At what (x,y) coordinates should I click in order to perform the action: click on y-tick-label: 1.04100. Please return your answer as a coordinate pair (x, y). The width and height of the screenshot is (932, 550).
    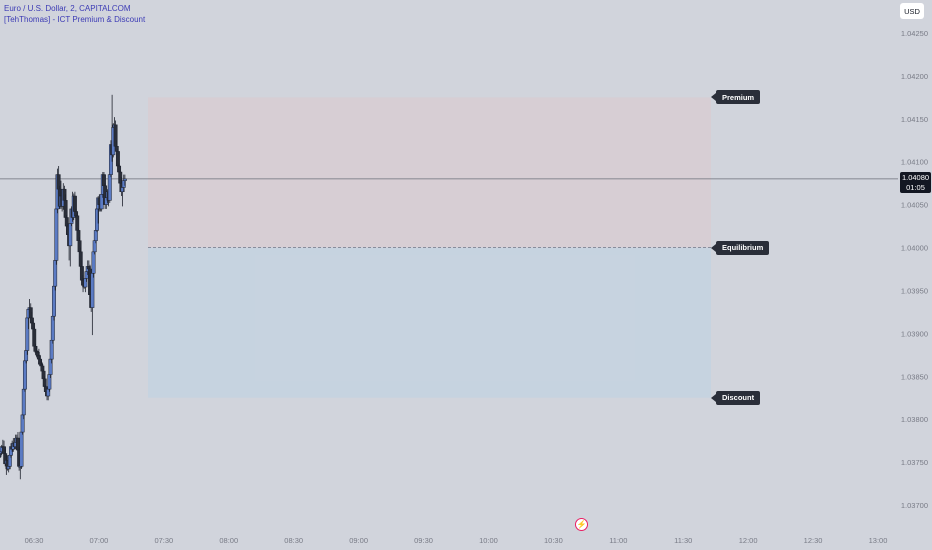
    Looking at the image, I should click on (914, 162).